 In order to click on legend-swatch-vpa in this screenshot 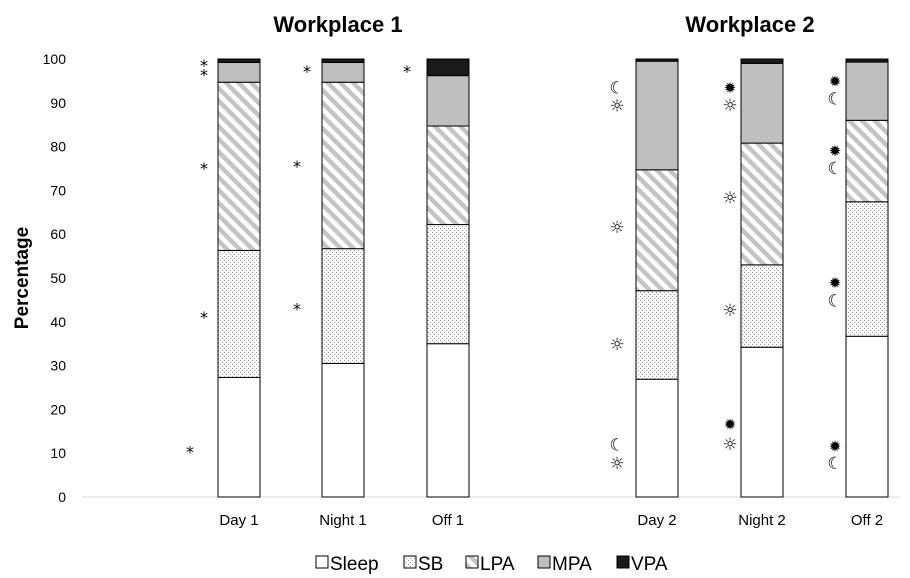, I will do `click(623, 562)`.